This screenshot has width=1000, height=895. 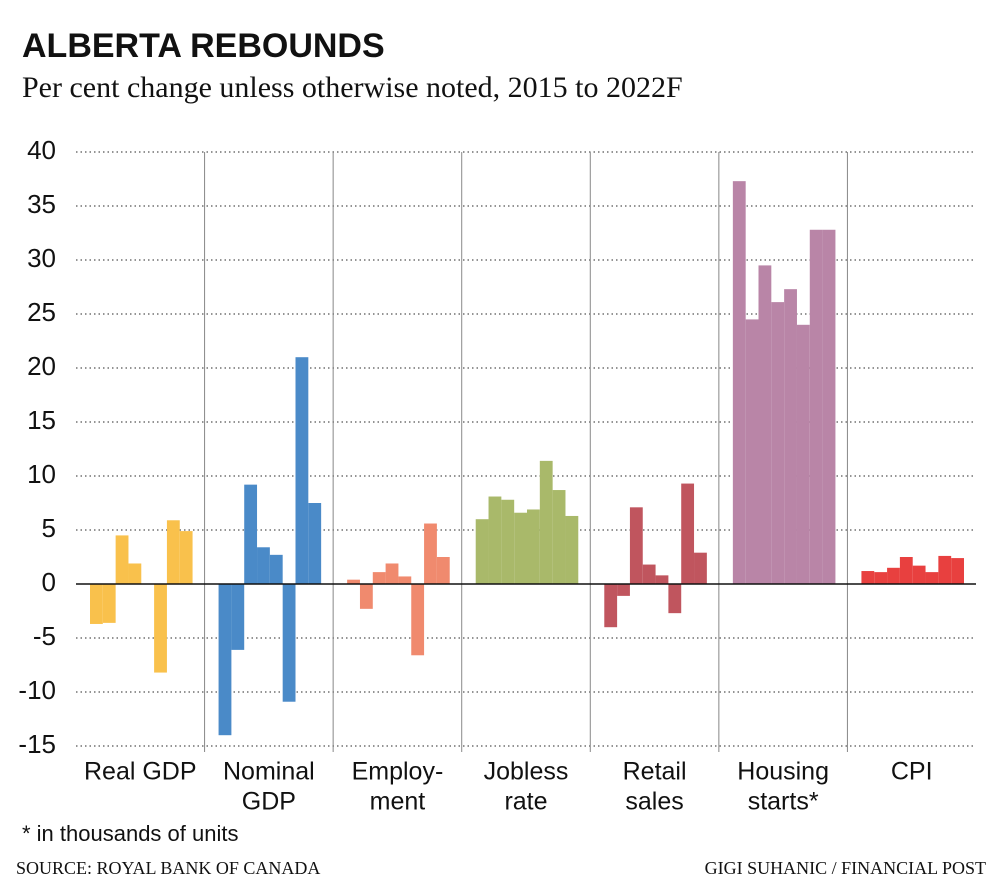 What do you see at coordinates (41, 366) in the screenshot?
I see `y-tick-label: 20` at bounding box center [41, 366].